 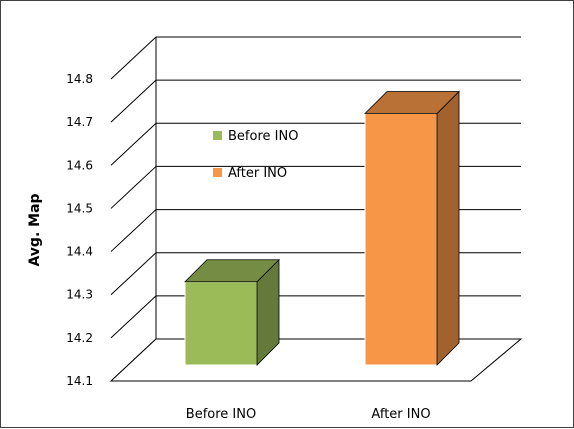 I want to click on legend-label: After INO, so click(x=257, y=173).